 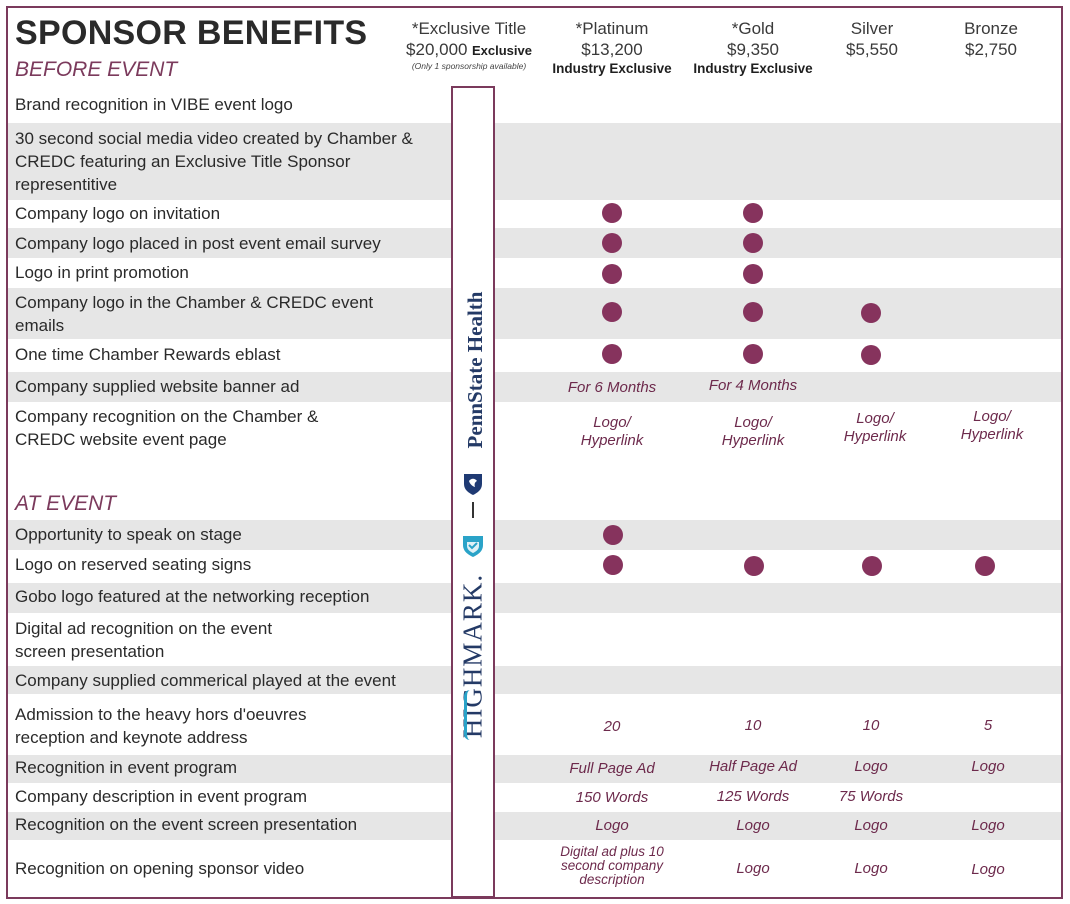 What do you see at coordinates (612, 28) in the screenshot?
I see `tier-name: *Platinum` at bounding box center [612, 28].